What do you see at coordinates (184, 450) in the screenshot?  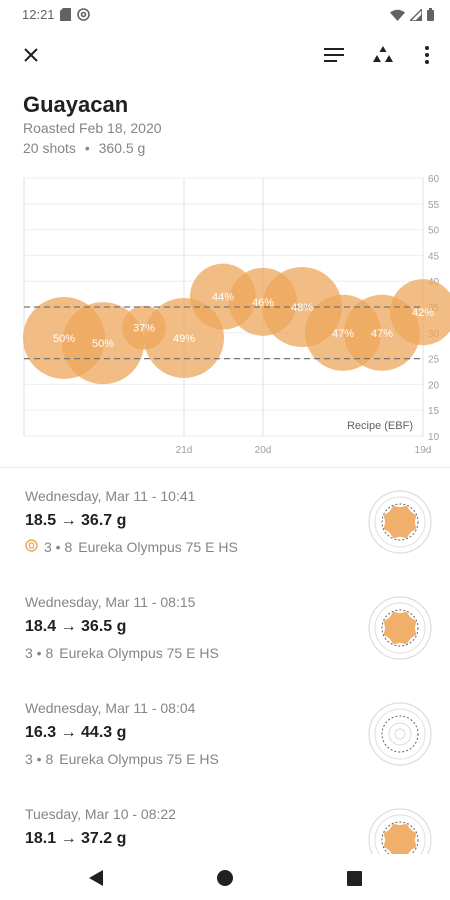 I see `x-tick-label: 21d` at bounding box center [184, 450].